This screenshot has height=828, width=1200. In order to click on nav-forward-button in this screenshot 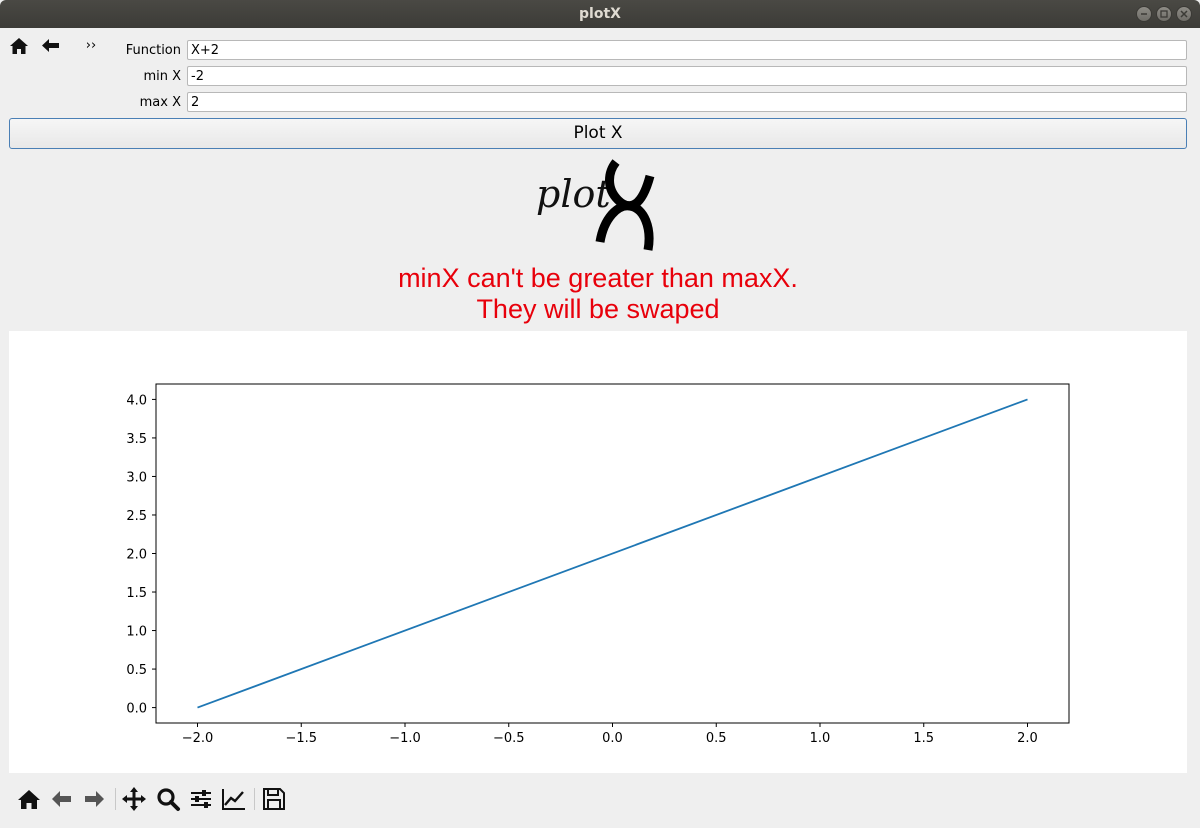, I will do `click(94, 799)`.